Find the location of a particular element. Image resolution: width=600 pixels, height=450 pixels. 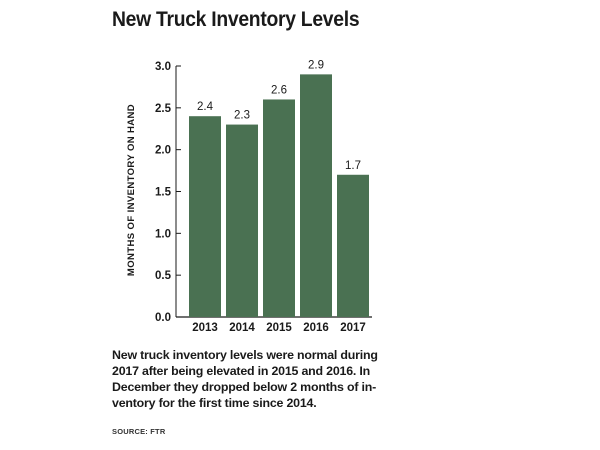

y-tick-label: 2.5 is located at coordinates (163, 109).